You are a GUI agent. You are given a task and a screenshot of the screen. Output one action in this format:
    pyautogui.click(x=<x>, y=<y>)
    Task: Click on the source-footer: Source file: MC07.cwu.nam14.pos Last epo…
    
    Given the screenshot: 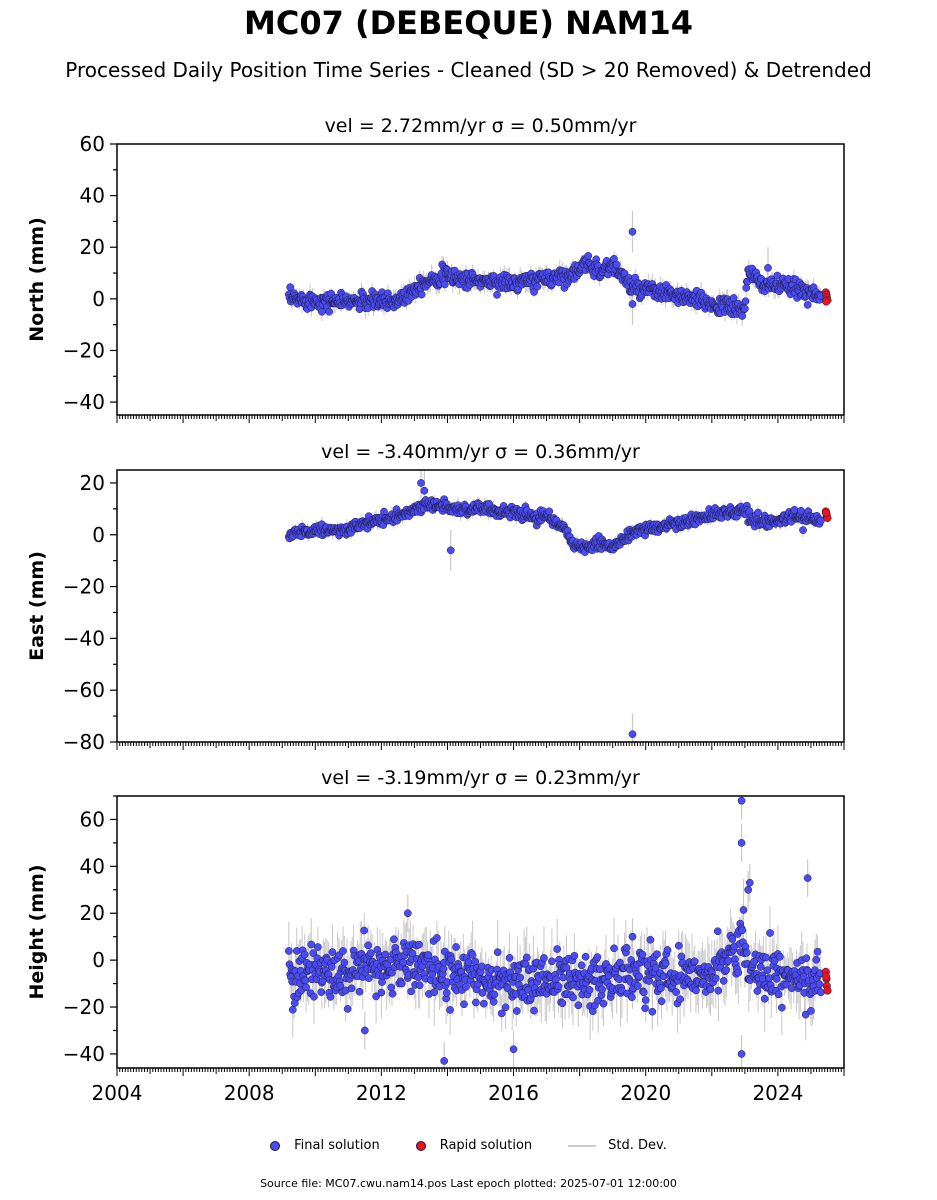 What is the action you would take?
    pyautogui.click(x=468, y=1183)
    